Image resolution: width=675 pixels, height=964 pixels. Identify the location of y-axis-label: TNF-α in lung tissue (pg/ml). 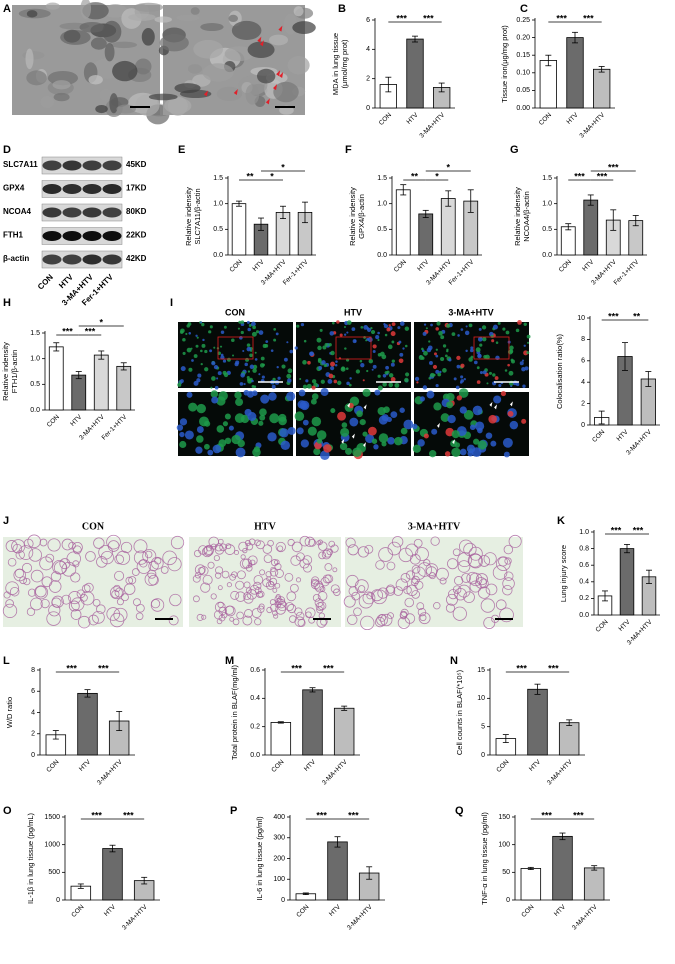
(484, 858).